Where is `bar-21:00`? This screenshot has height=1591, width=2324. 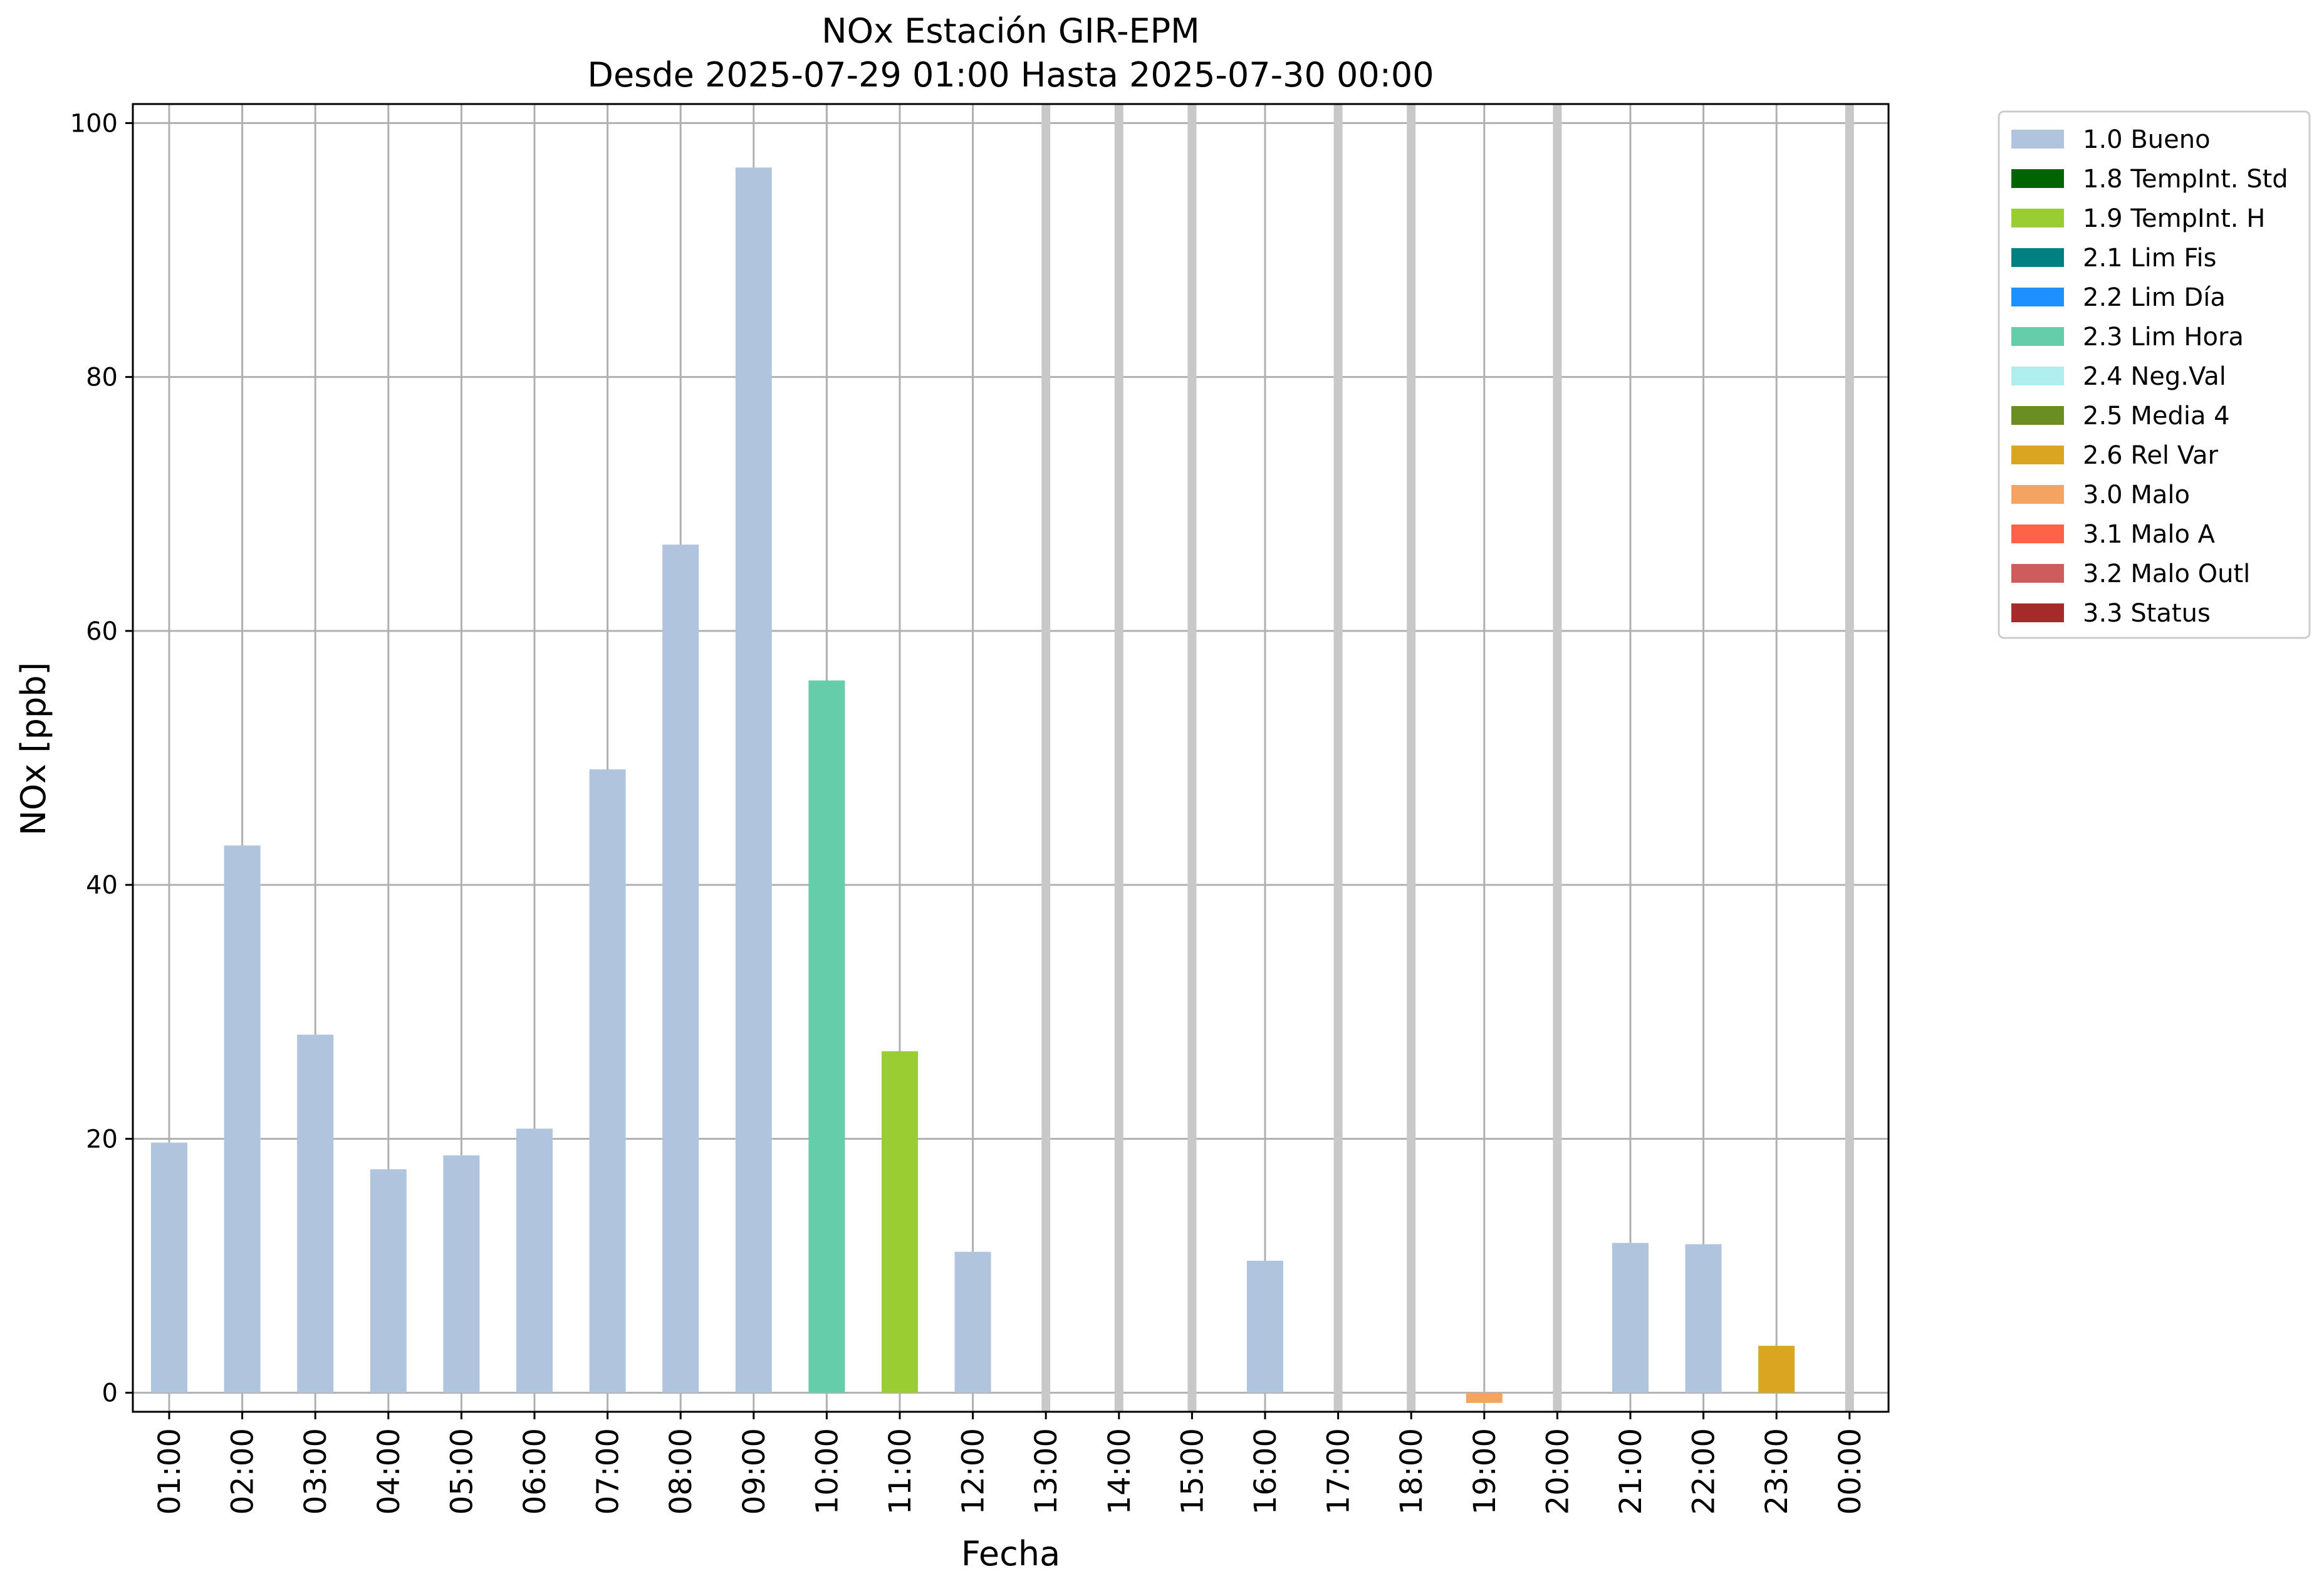 bar-21:00 is located at coordinates (1630, 1318).